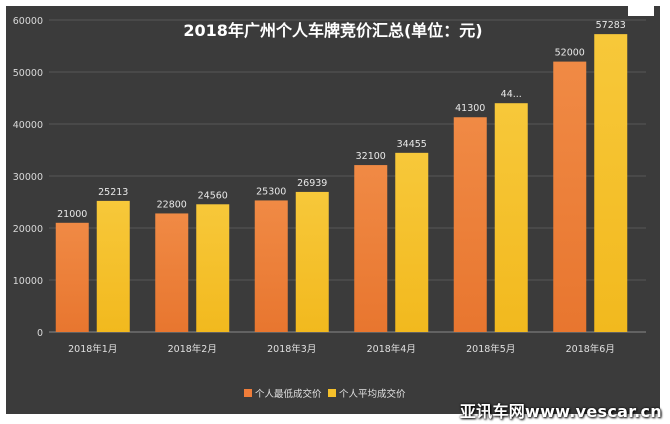 Image resolution: width=670 pixels, height=424 pixels. I want to click on y-tick-label: 60000, so click(28, 21).